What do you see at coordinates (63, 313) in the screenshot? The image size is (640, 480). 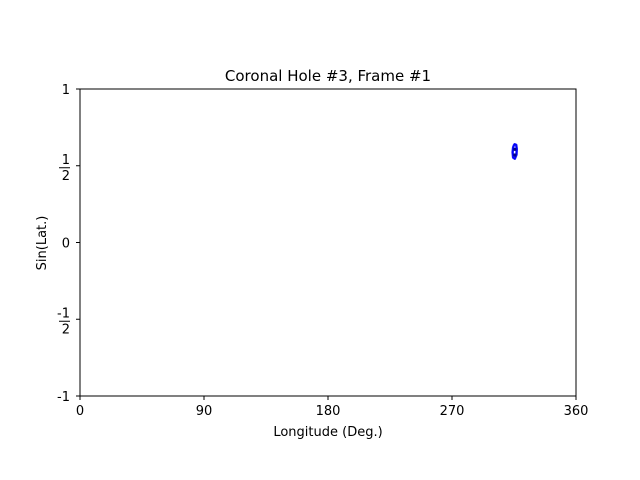 I see `y-tick-label-numerator: -1` at bounding box center [63, 313].